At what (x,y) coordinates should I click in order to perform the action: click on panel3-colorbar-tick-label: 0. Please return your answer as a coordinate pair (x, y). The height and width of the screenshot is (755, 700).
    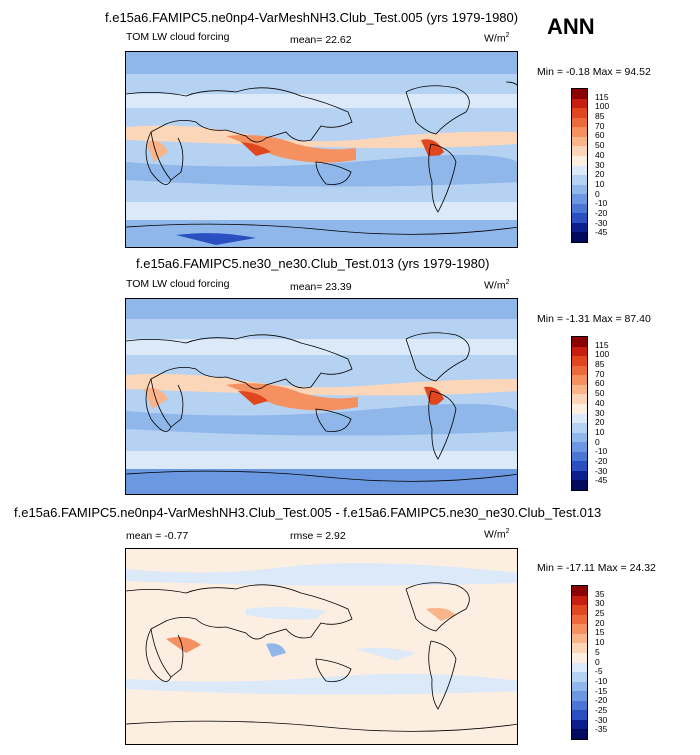
    Looking at the image, I should click on (597, 661).